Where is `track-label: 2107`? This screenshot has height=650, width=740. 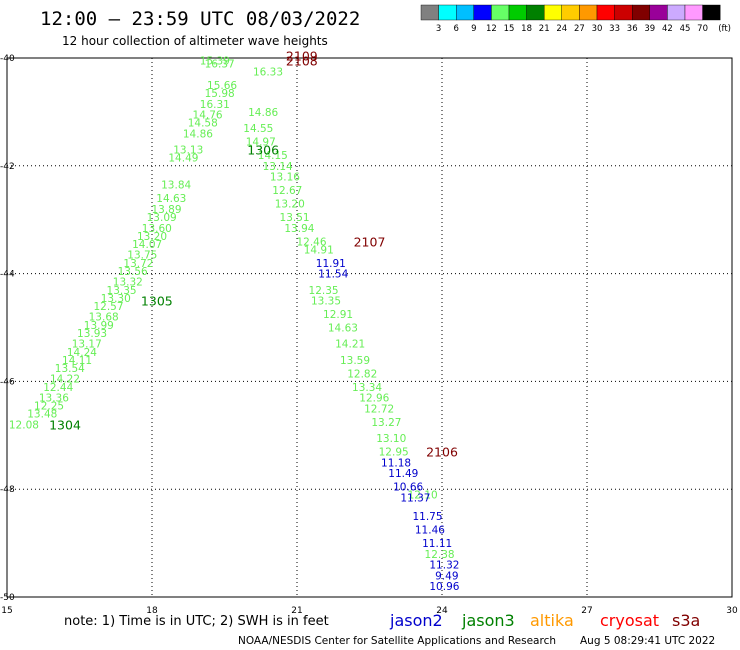 track-label: 2107 is located at coordinates (370, 241).